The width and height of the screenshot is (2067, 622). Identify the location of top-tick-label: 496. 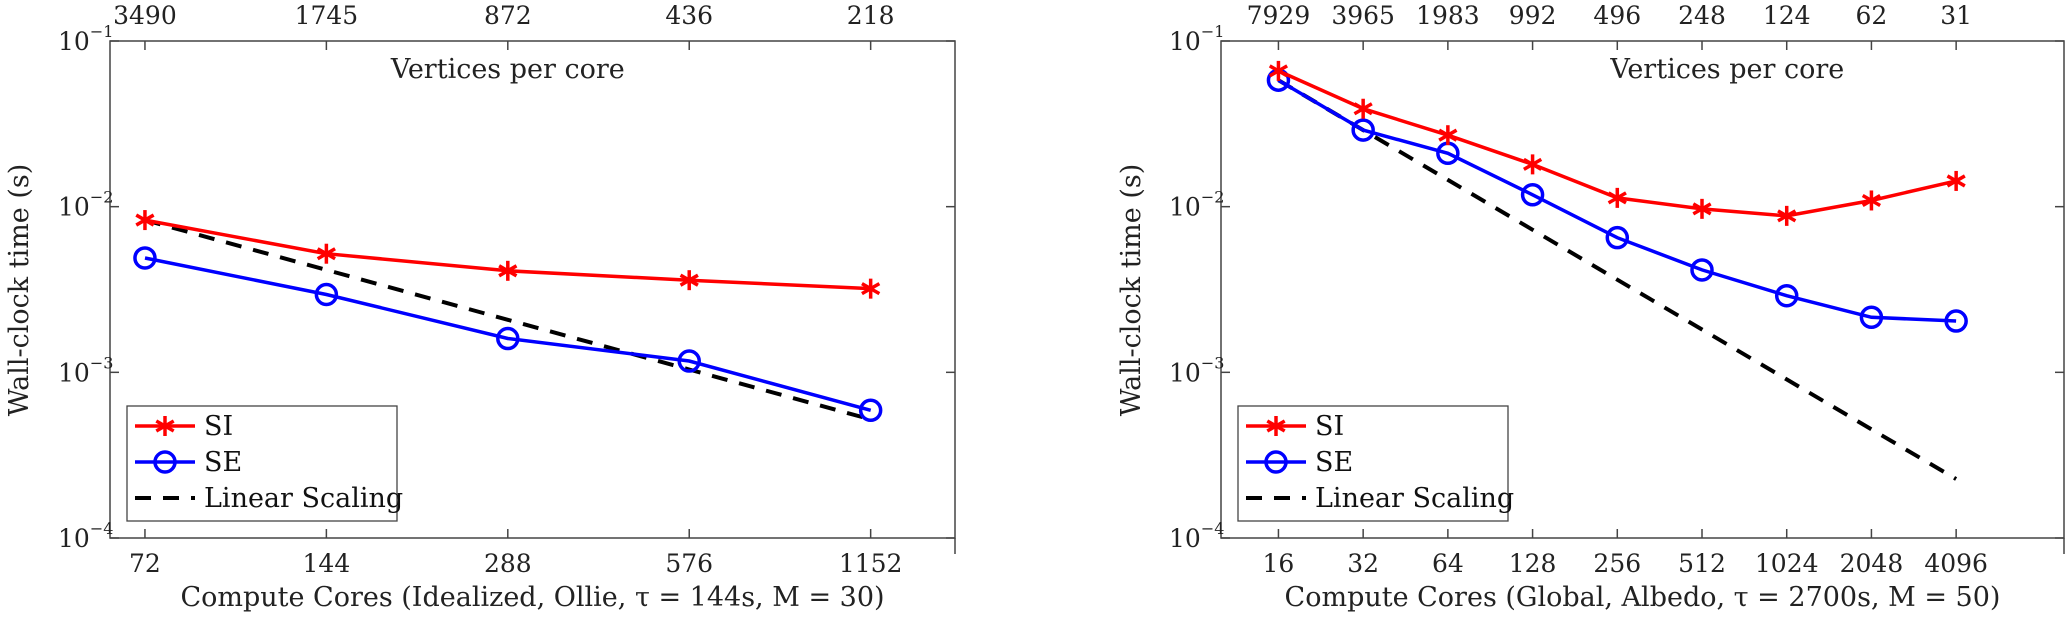
(1617, 15).